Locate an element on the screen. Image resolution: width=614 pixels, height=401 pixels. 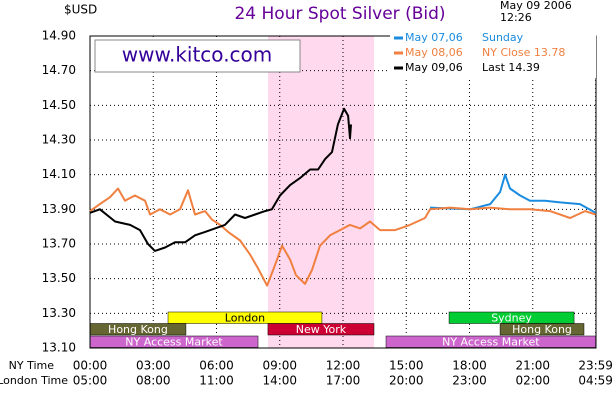
y-unit: $USD is located at coordinates (80, 10).